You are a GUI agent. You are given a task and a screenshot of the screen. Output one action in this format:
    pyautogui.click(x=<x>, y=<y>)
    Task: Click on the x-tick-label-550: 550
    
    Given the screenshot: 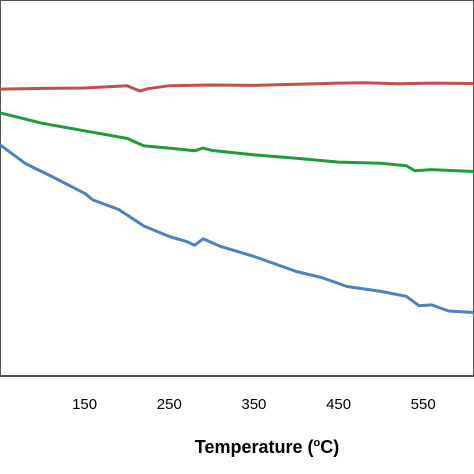 What is the action you would take?
    pyautogui.click(x=423, y=404)
    